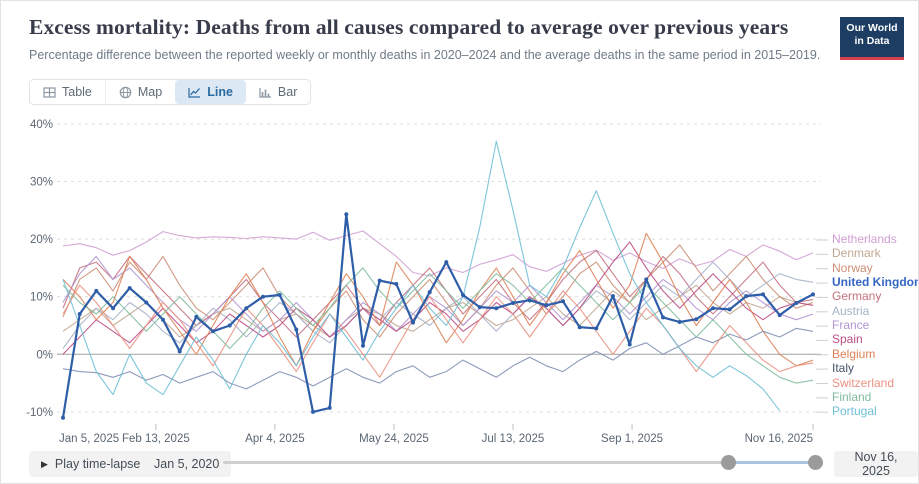 The width and height of the screenshot is (919, 484). Describe the element at coordinates (156, 439) in the screenshot. I see `x-axis-tick-label: Feb 13, 2025` at that location.